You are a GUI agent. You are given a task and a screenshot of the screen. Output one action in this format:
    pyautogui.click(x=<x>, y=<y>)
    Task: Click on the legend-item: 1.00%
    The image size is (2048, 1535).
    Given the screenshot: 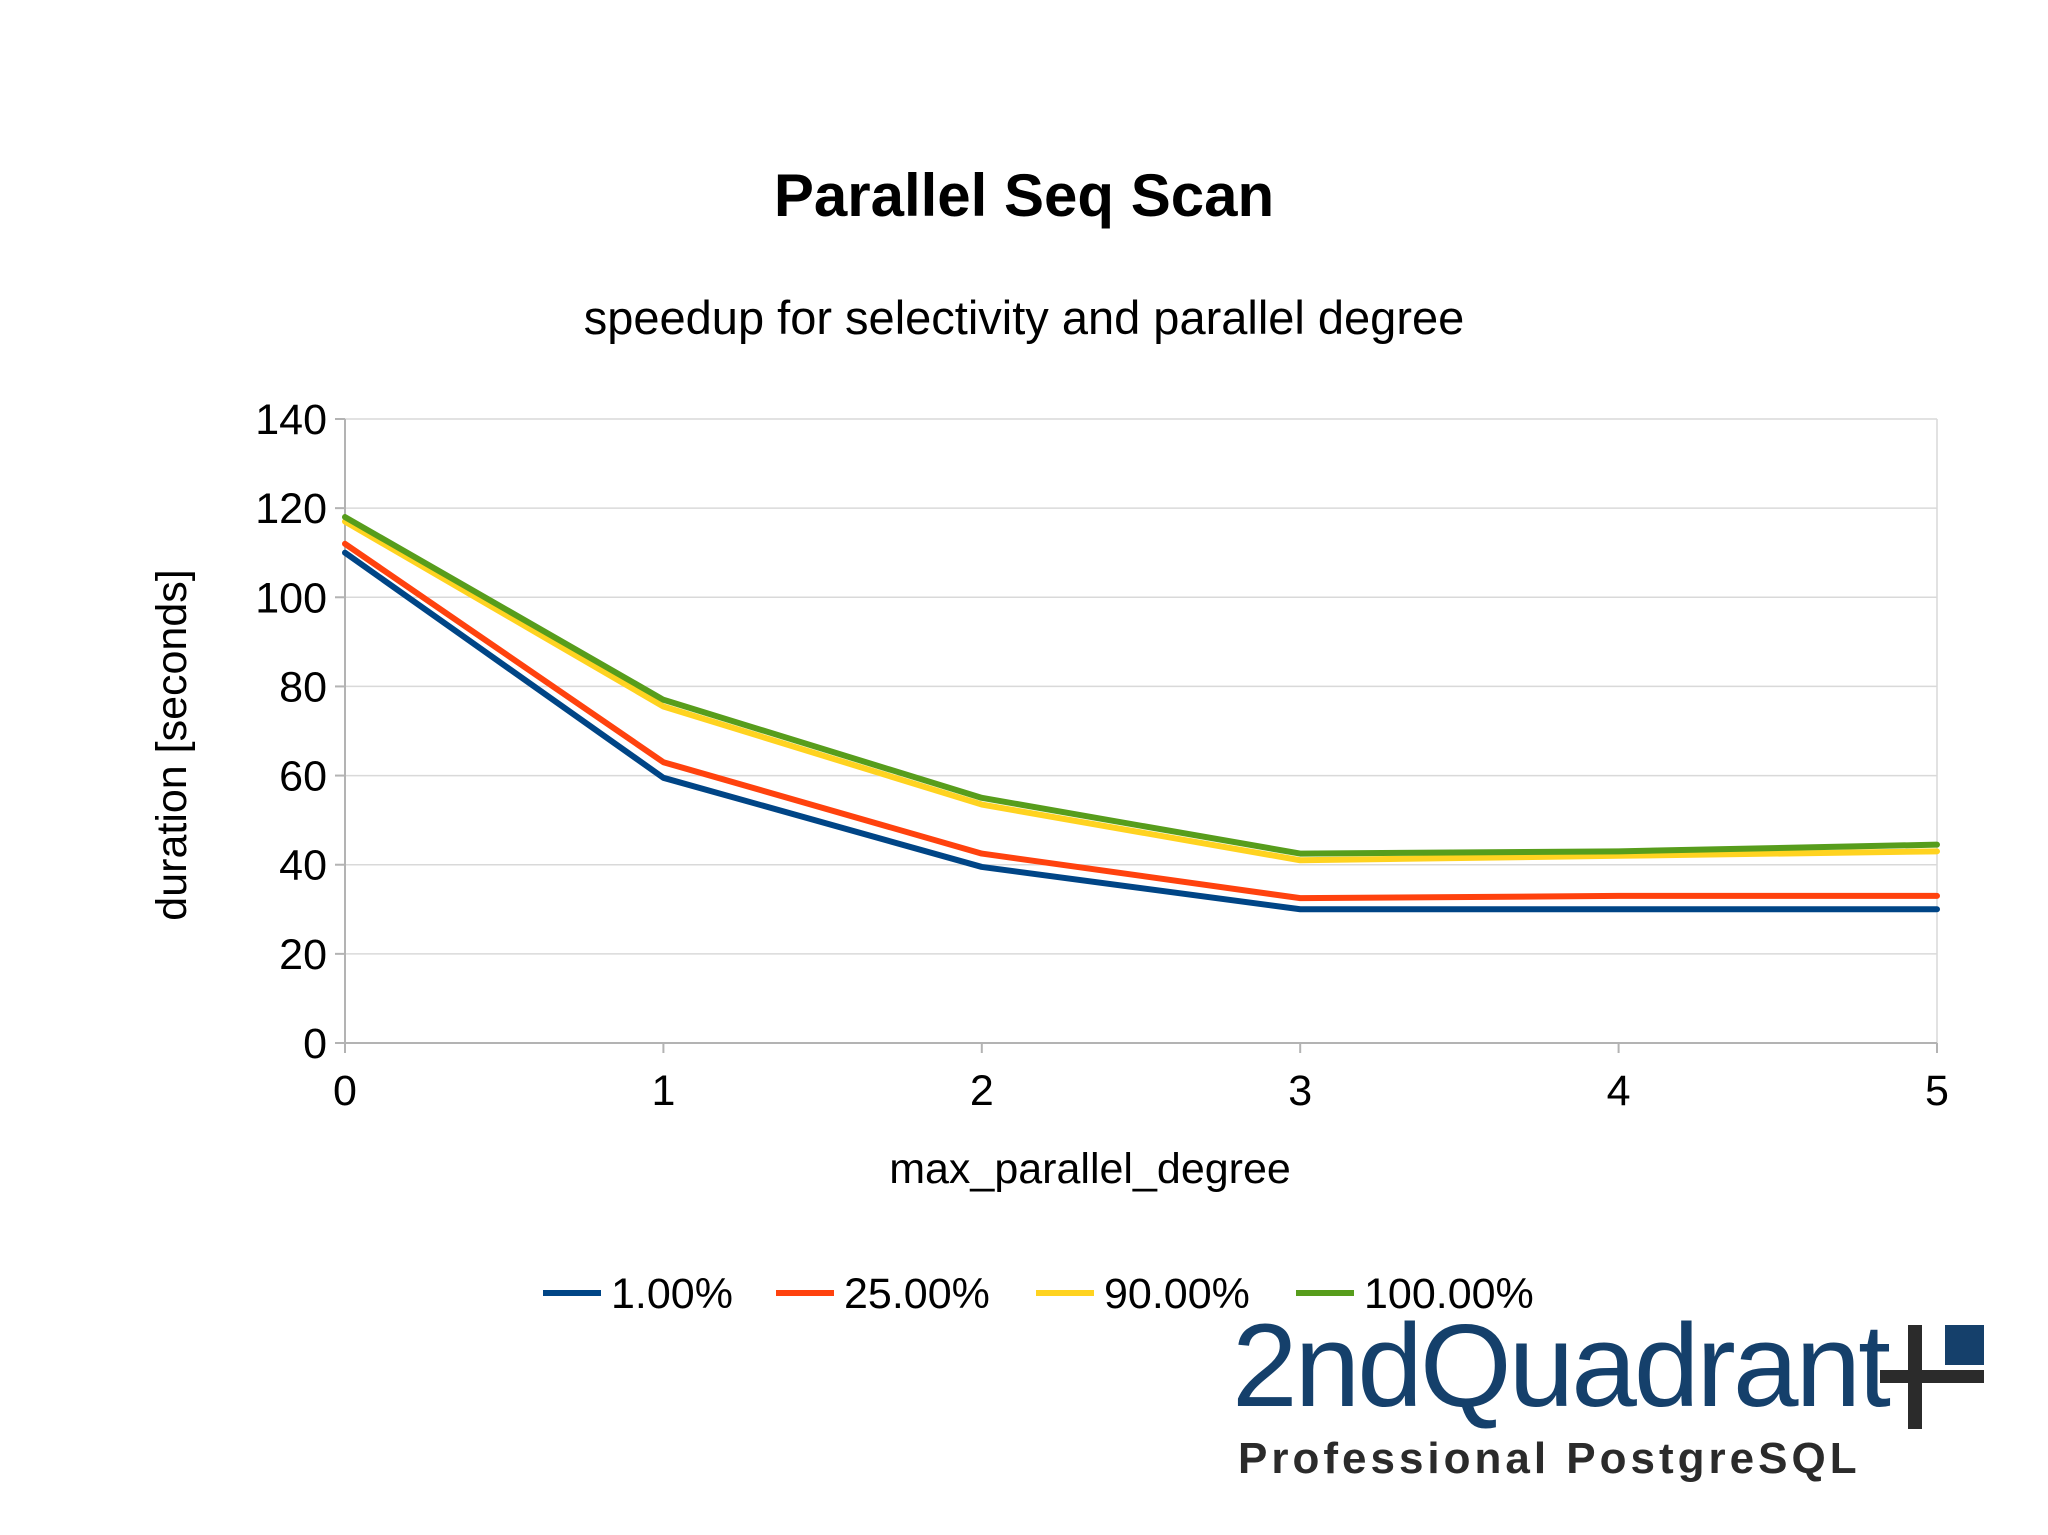 What is the action you would take?
    pyautogui.click(x=638, y=1294)
    